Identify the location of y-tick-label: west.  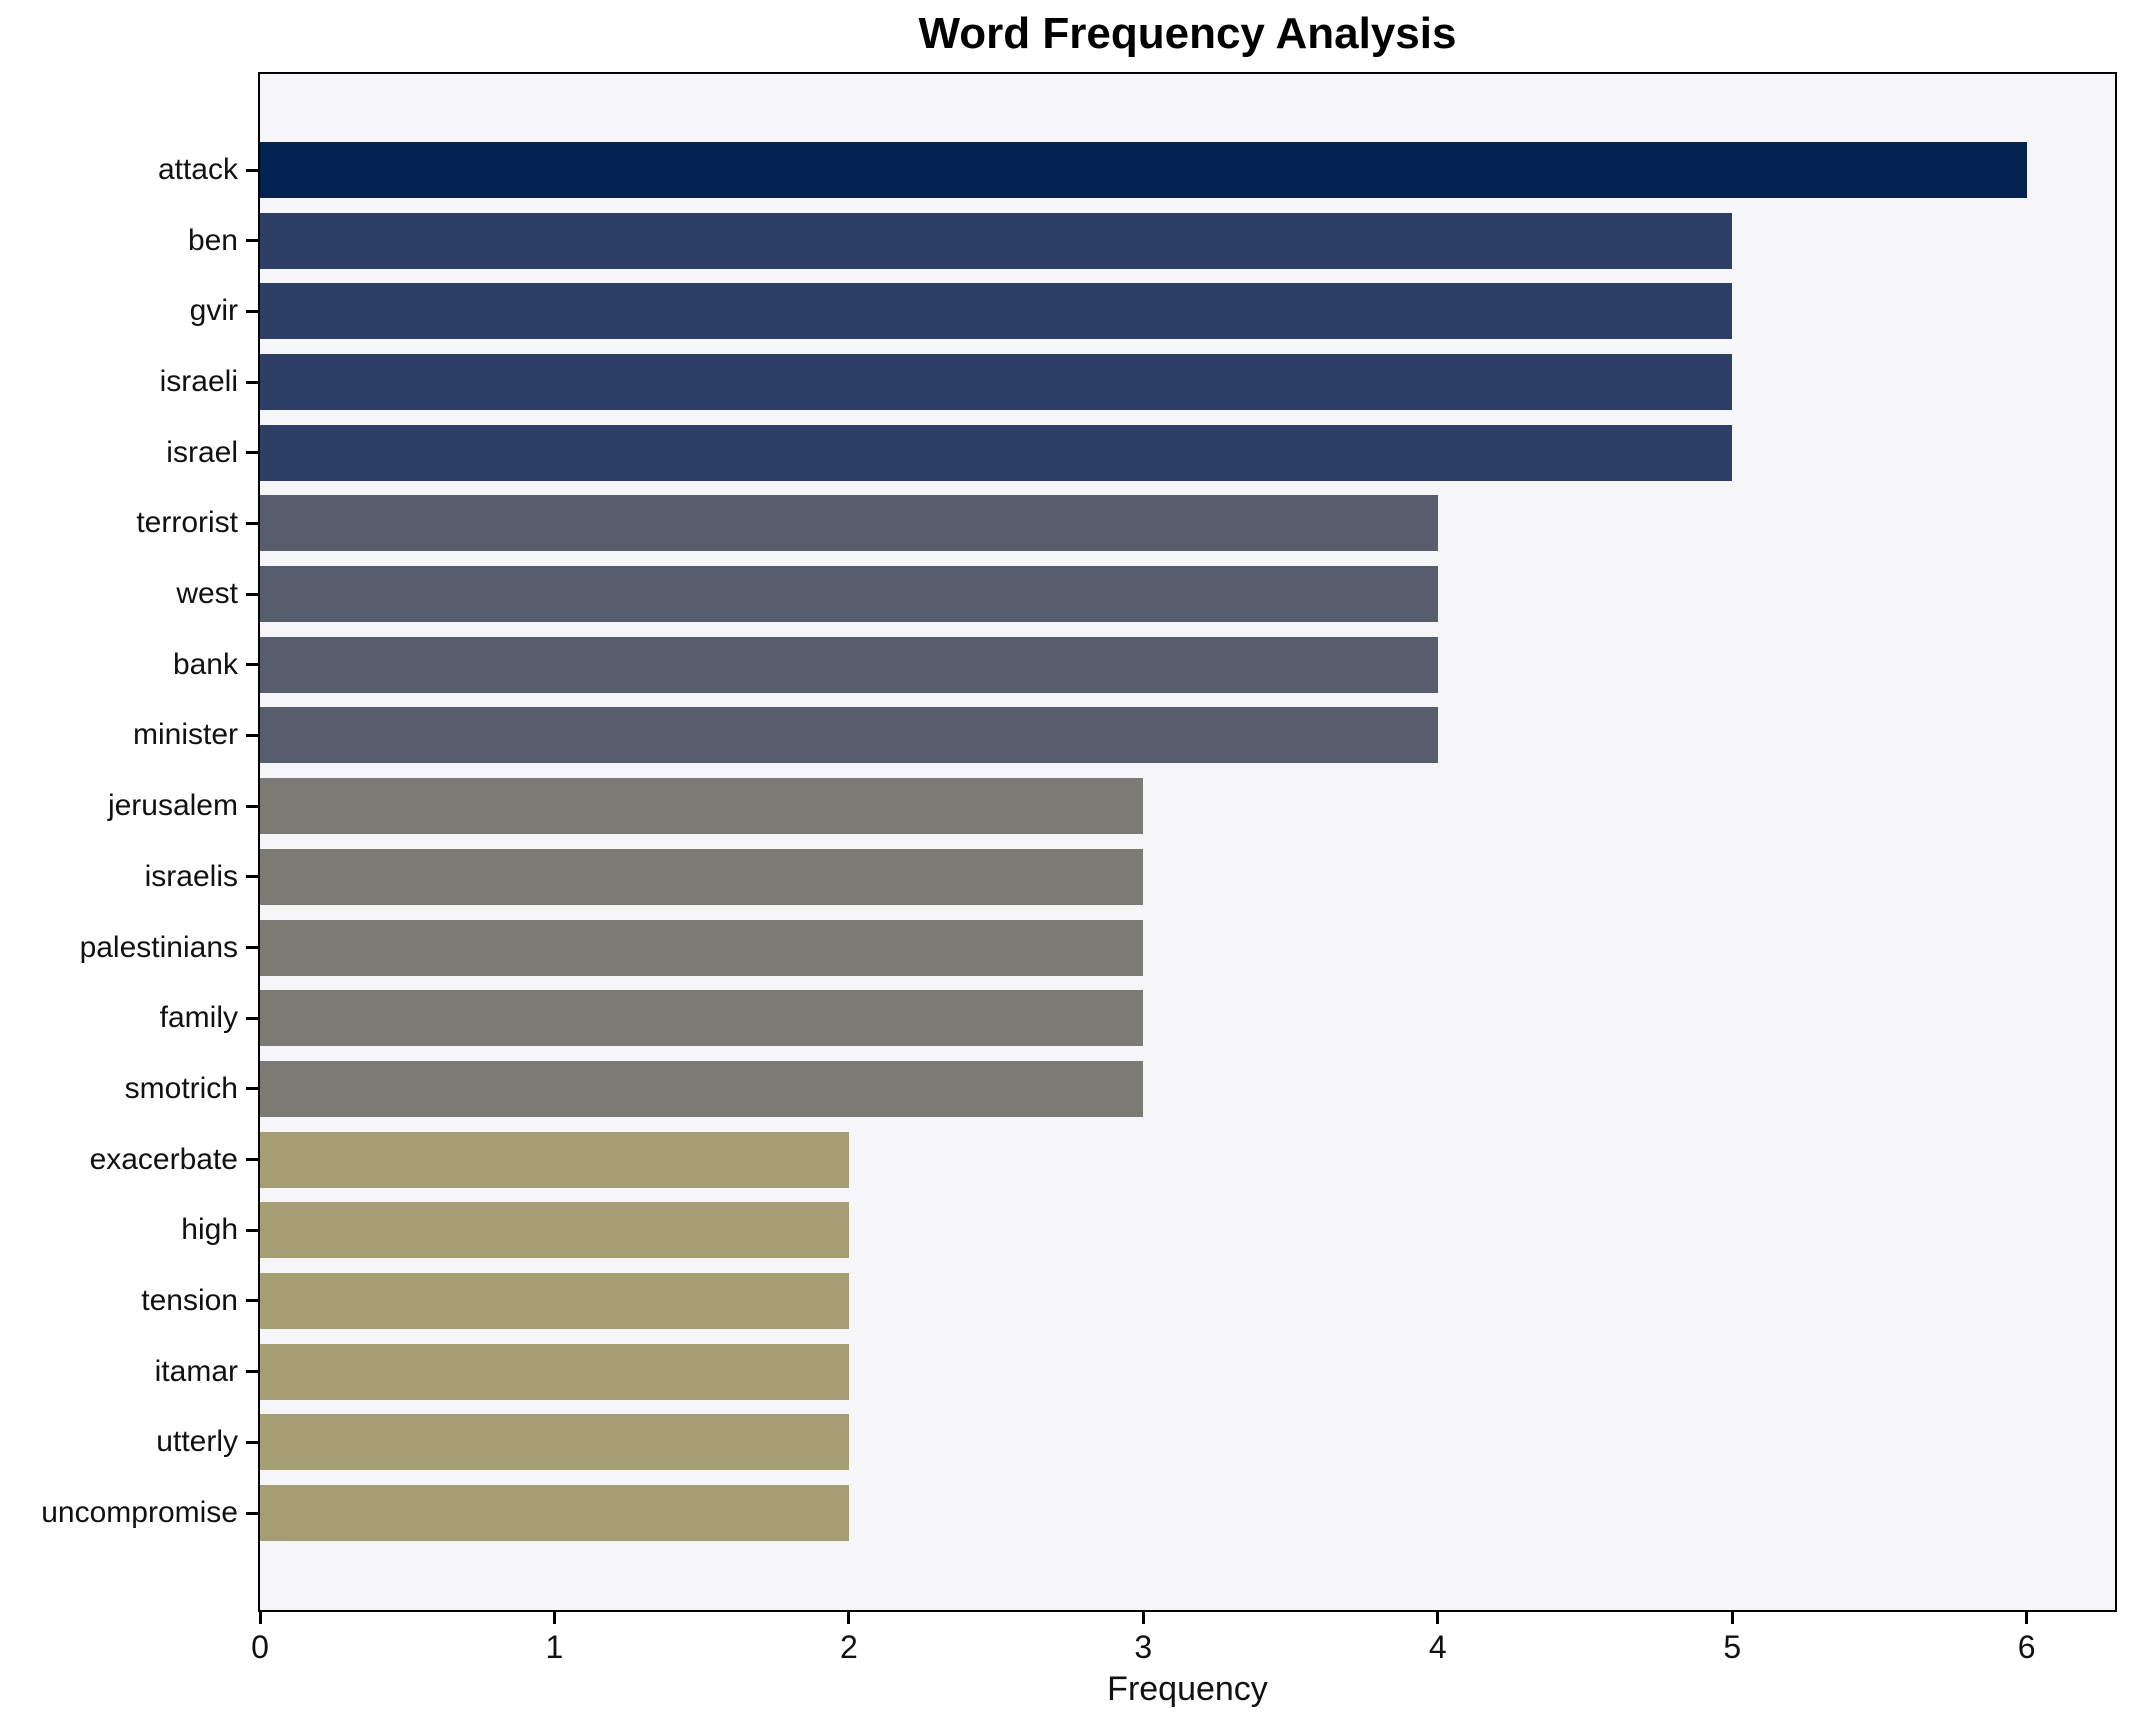
(207, 594).